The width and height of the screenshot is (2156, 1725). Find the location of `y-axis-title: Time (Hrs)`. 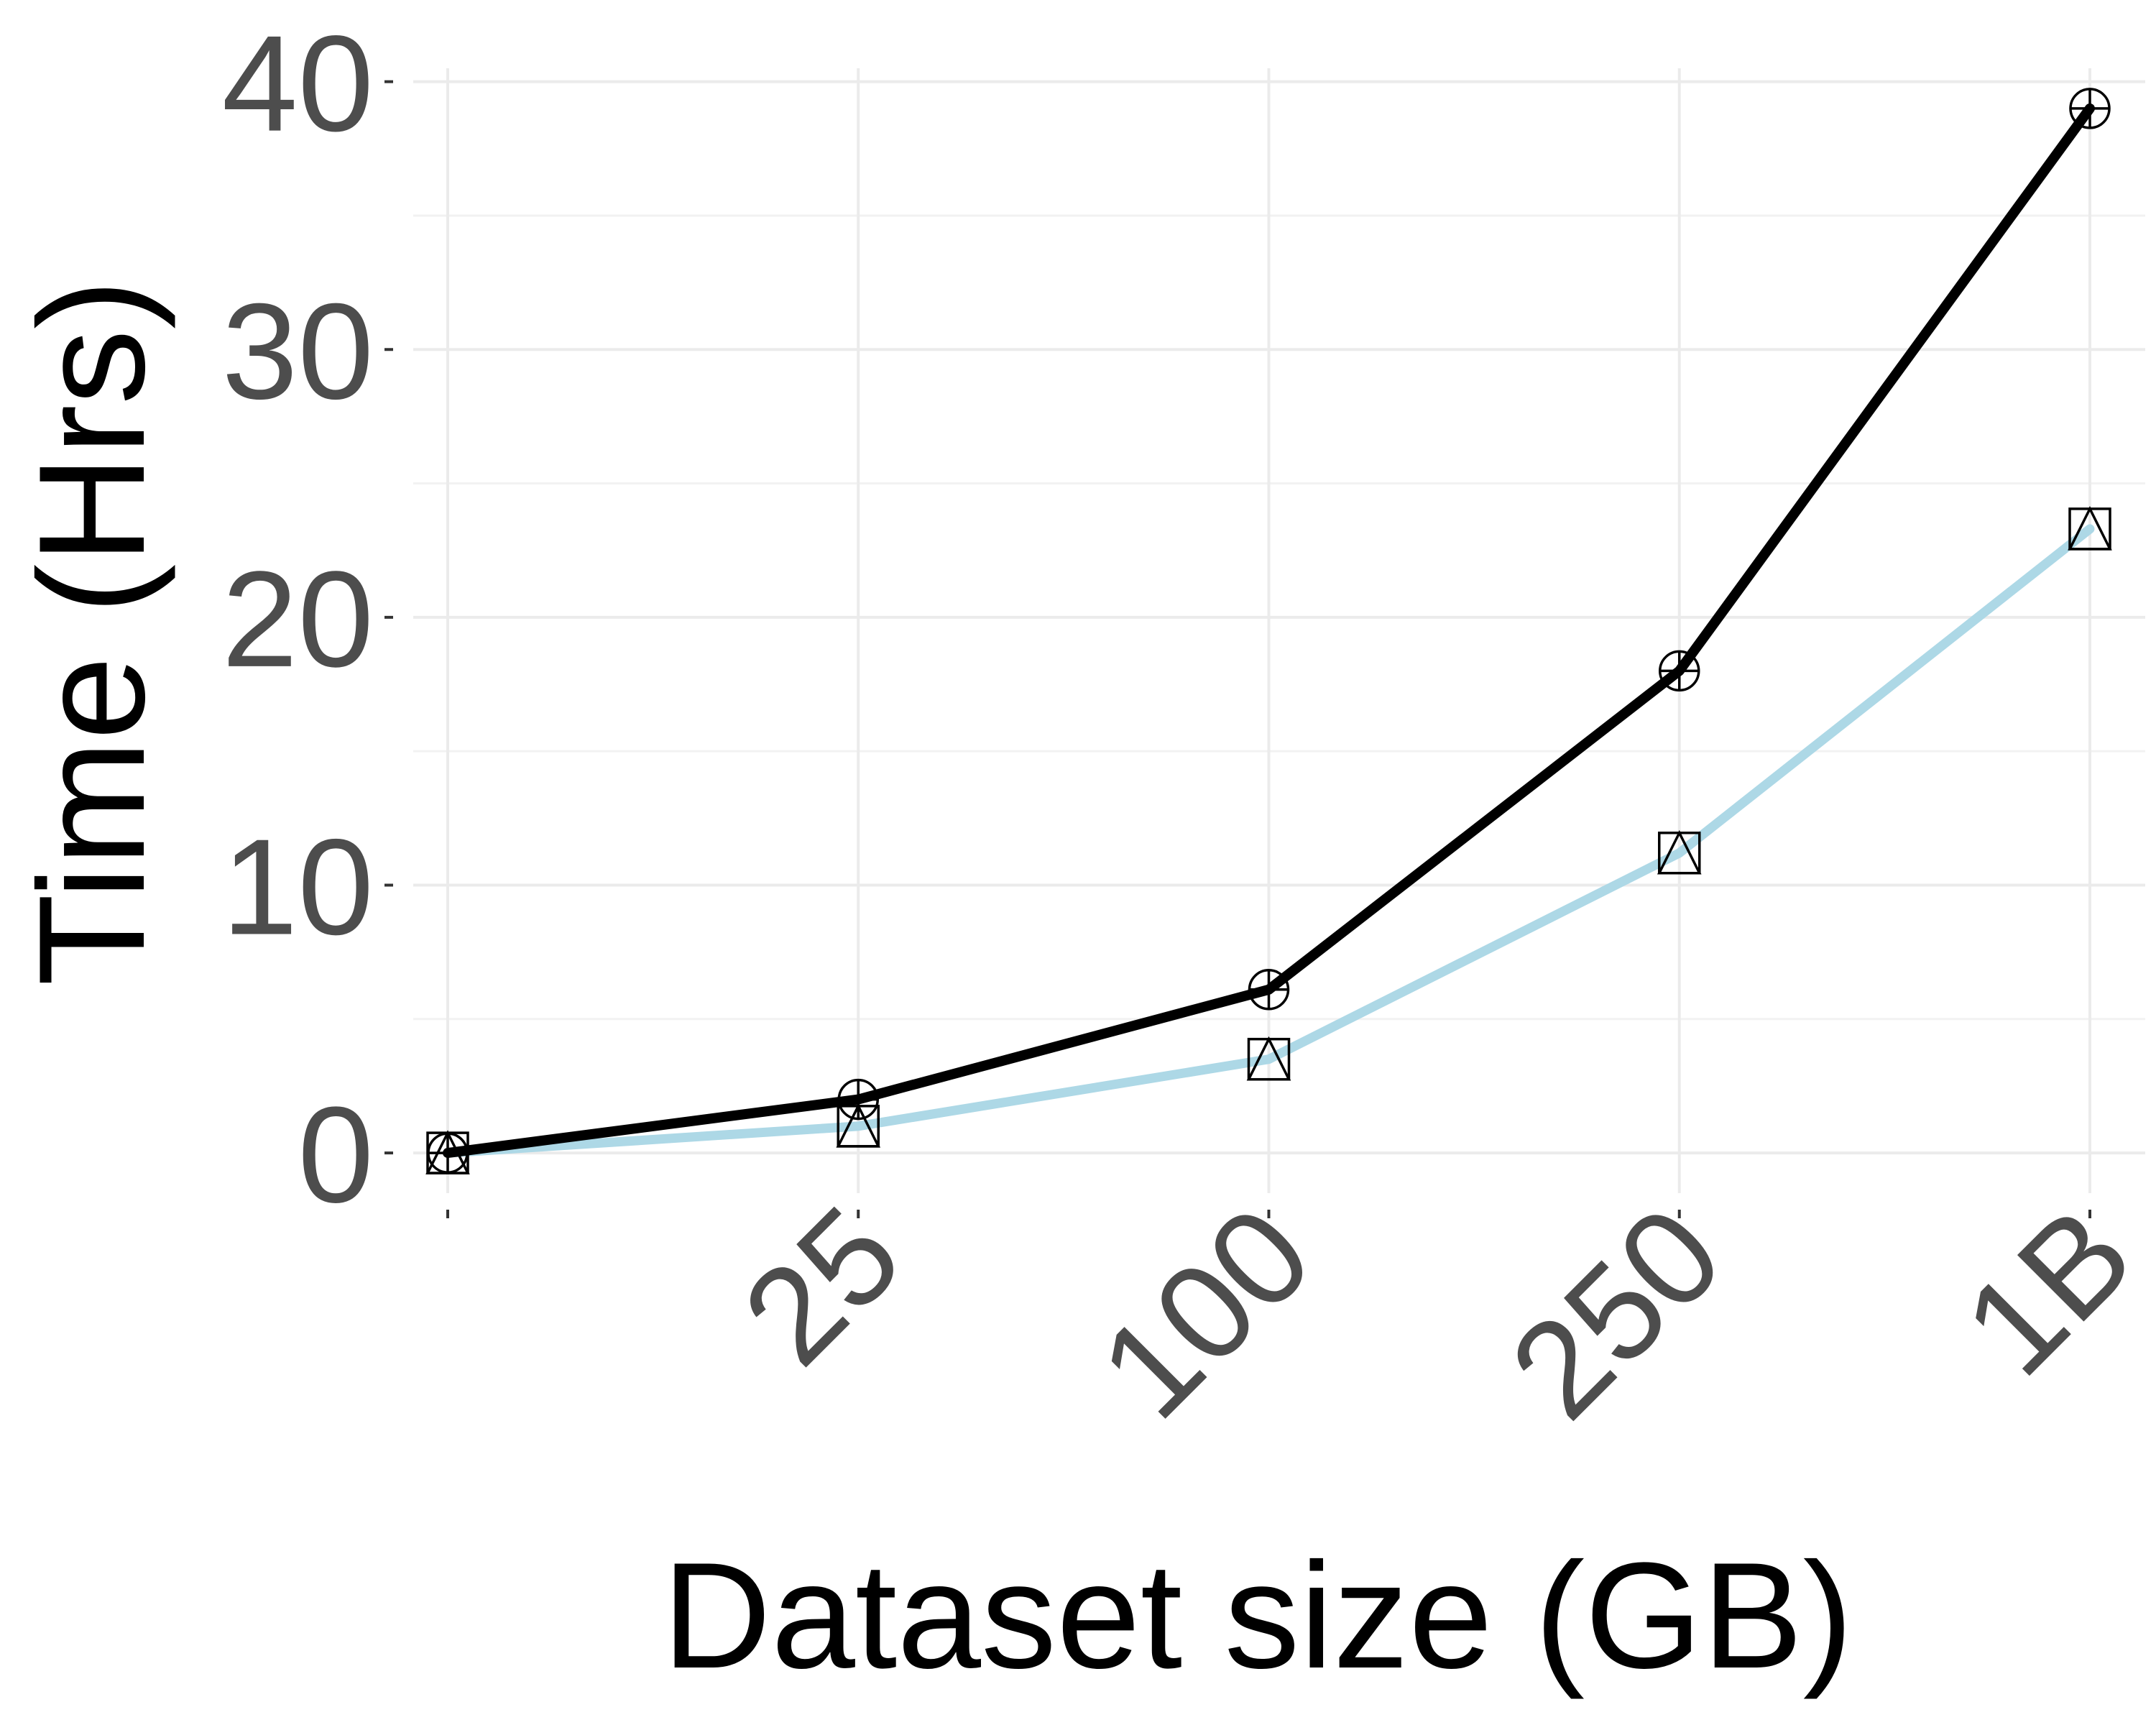

y-axis-title: Time (Hrs) is located at coordinates (91, 632).